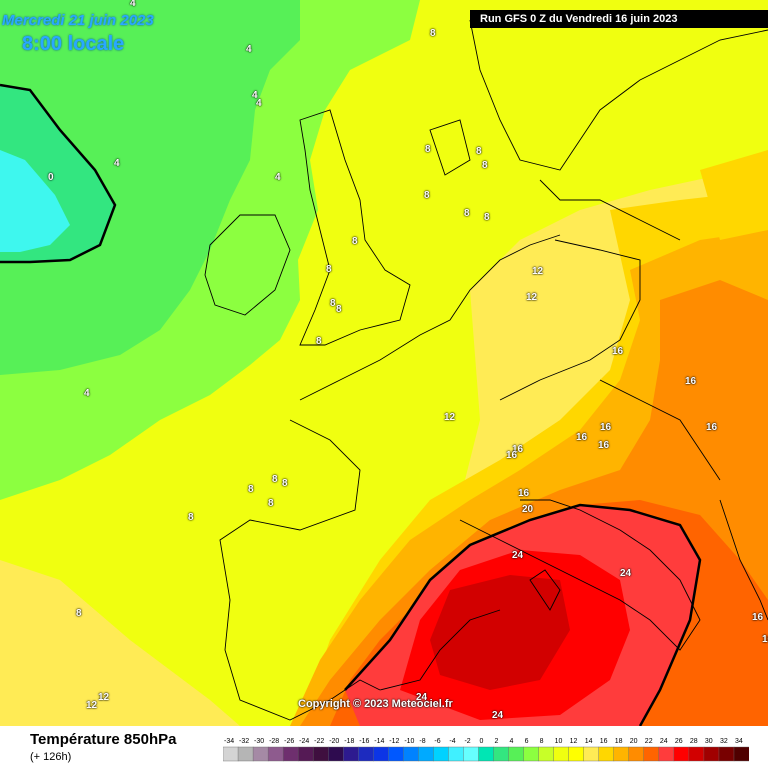 Image resolution: width=768 pixels, height=768 pixels. Describe the element at coordinates (724, 741) in the screenshot. I see `legend-tick-label: 32` at that location.